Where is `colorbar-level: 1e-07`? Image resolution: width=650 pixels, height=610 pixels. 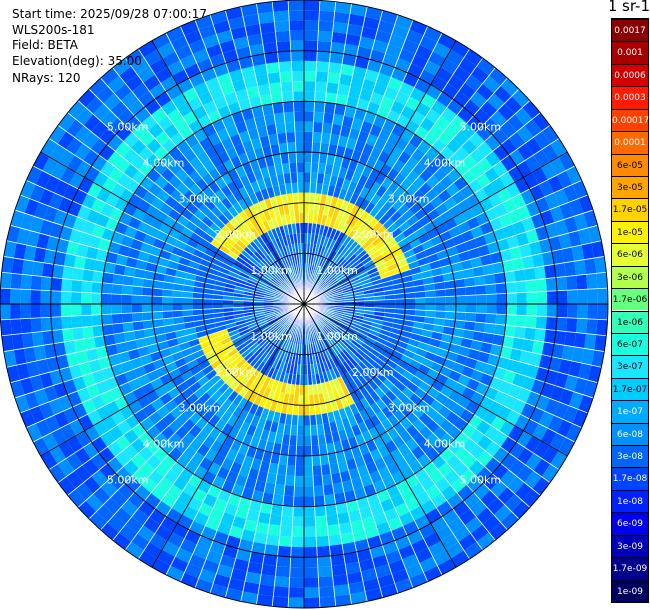
colorbar-level: 1e-07 is located at coordinates (630, 411).